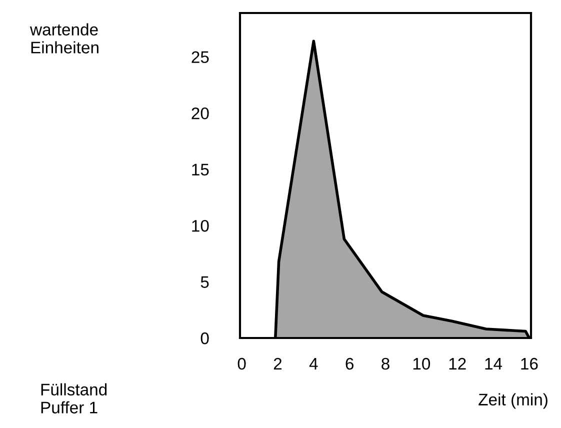  Describe the element at coordinates (74, 398) in the screenshot. I see `text: Füllstand Puffer 1` at that location.